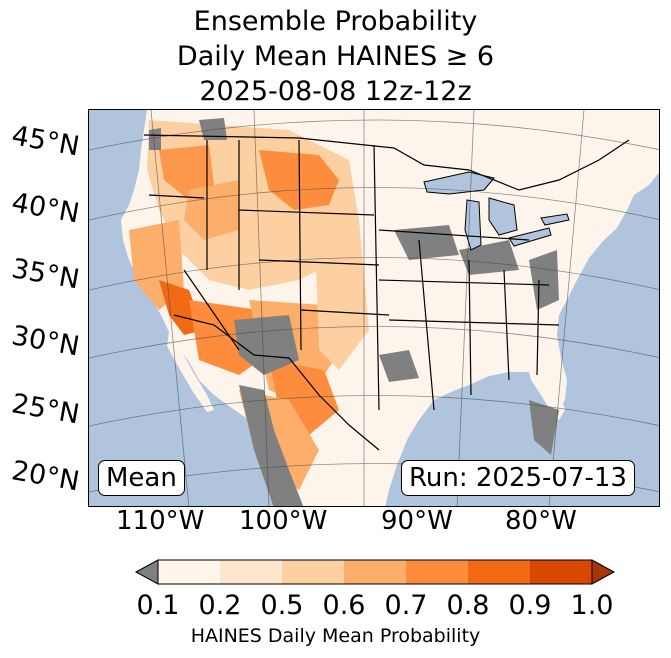 This screenshot has width=671, height=658. What do you see at coordinates (190, 372) in the screenshot?
I see `baja-peninsula` at bounding box center [190, 372].